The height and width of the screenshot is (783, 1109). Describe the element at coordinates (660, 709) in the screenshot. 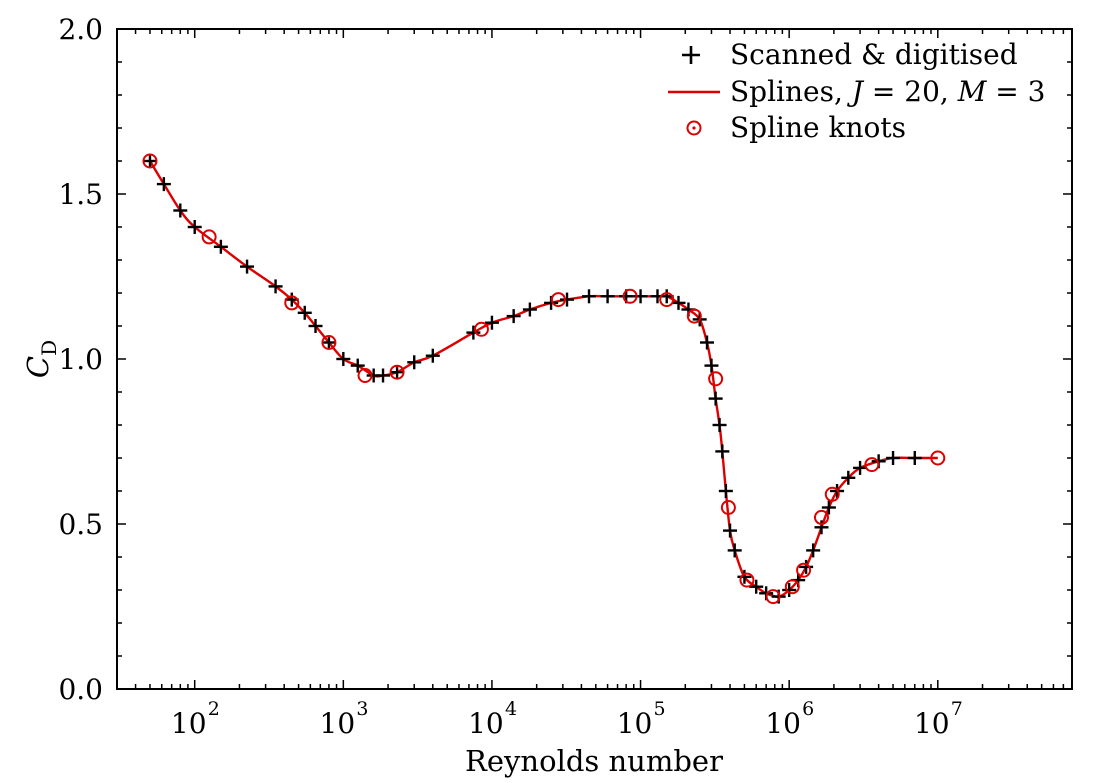

I see `x-tick-exponent: 5` at that location.